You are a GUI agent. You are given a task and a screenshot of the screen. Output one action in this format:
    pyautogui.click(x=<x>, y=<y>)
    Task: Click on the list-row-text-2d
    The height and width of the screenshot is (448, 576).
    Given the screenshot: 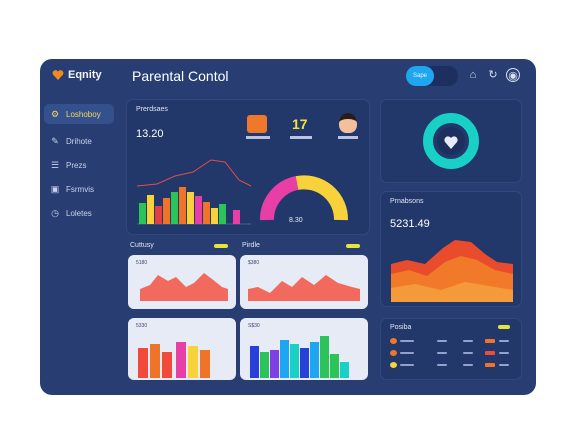 What is the action you would take?
    pyautogui.click(x=504, y=353)
    